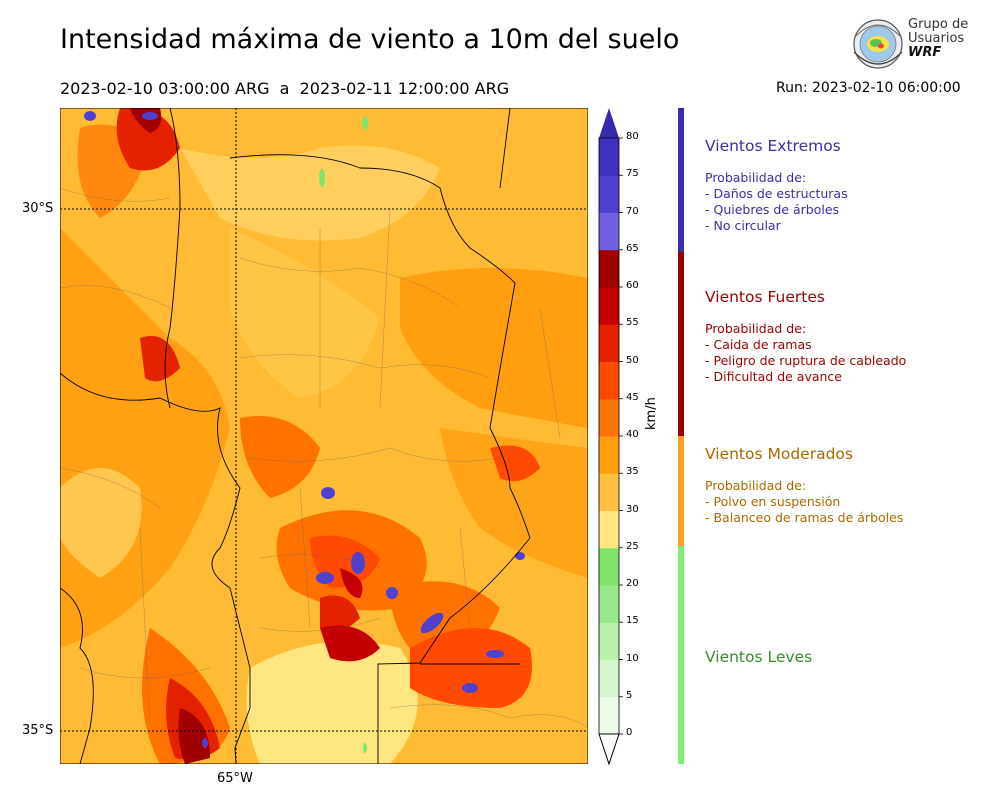 Image resolution: width=1000 pixels, height=800 pixels. I want to click on colorbar-tick-label: 80, so click(632, 136).